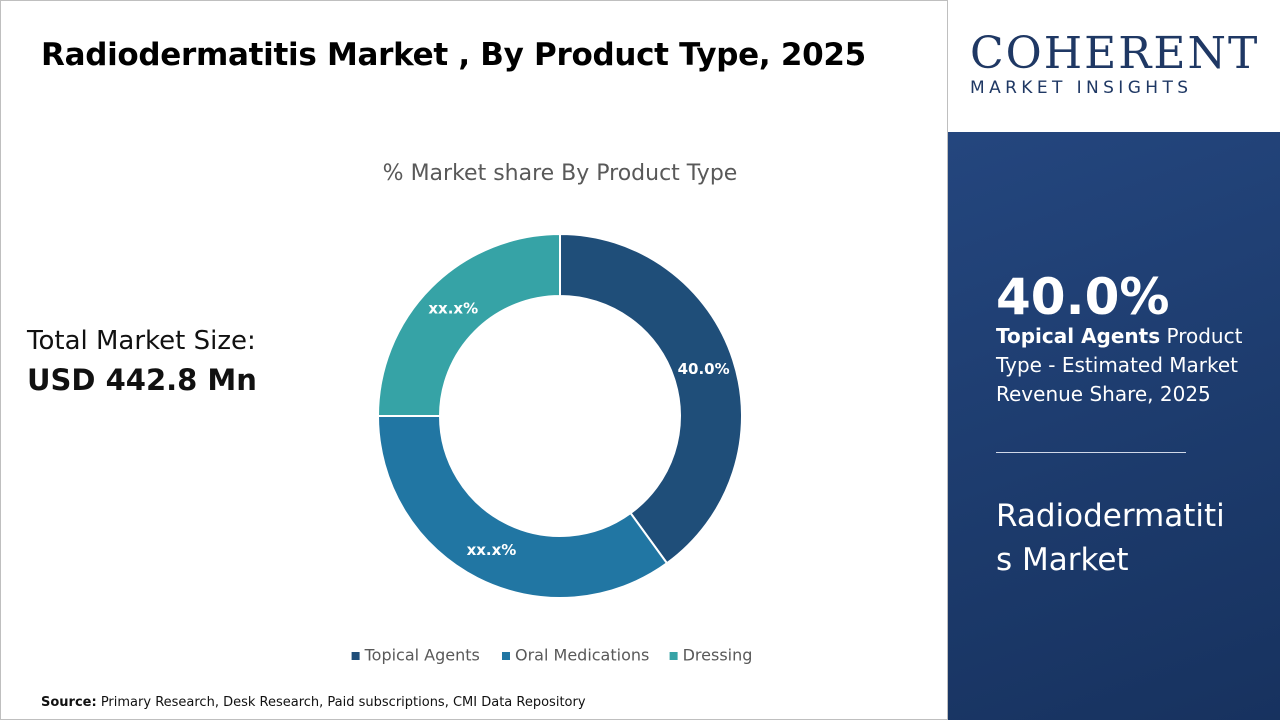 The image size is (1280, 720). What do you see at coordinates (1091, 452) in the screenshot?
I see `divider` at bounding box center [1091, 452].